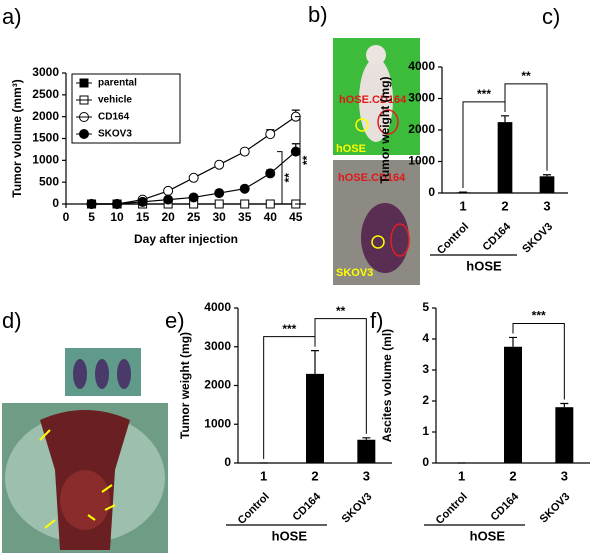  I want to click on legend-label: CD164, so click(114, 117).